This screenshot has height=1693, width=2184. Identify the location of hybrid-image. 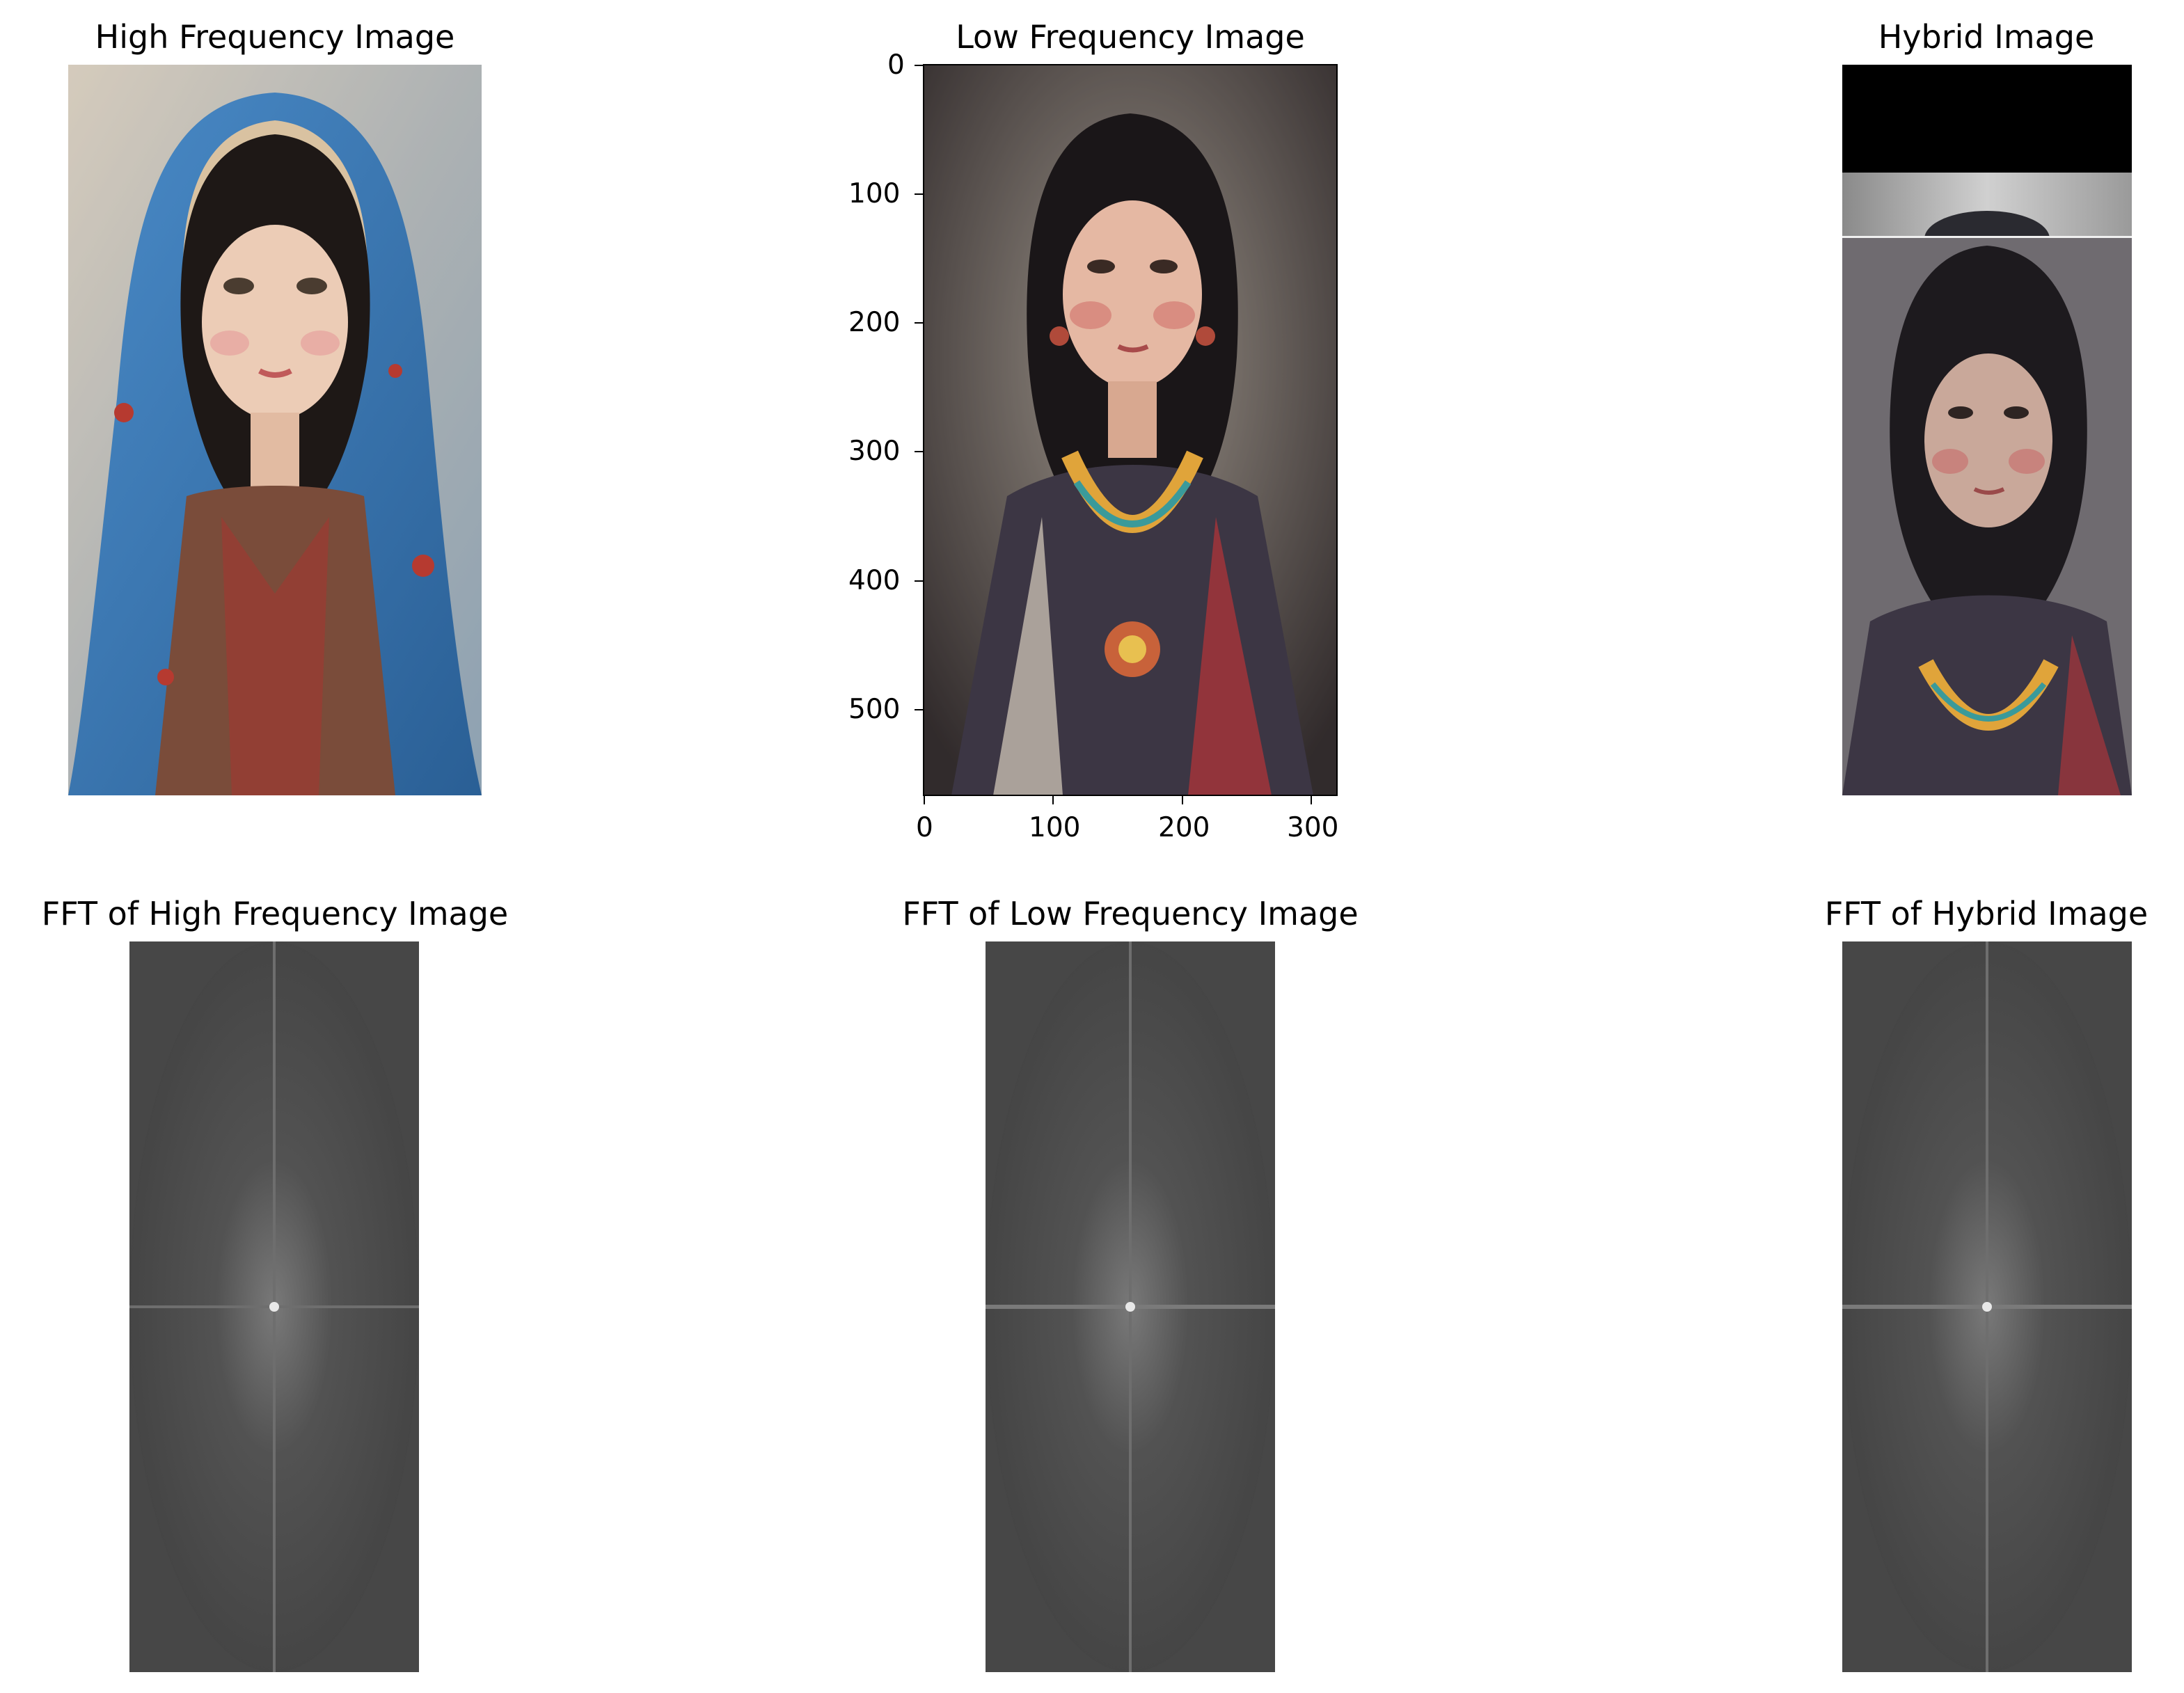
(1987, 430).